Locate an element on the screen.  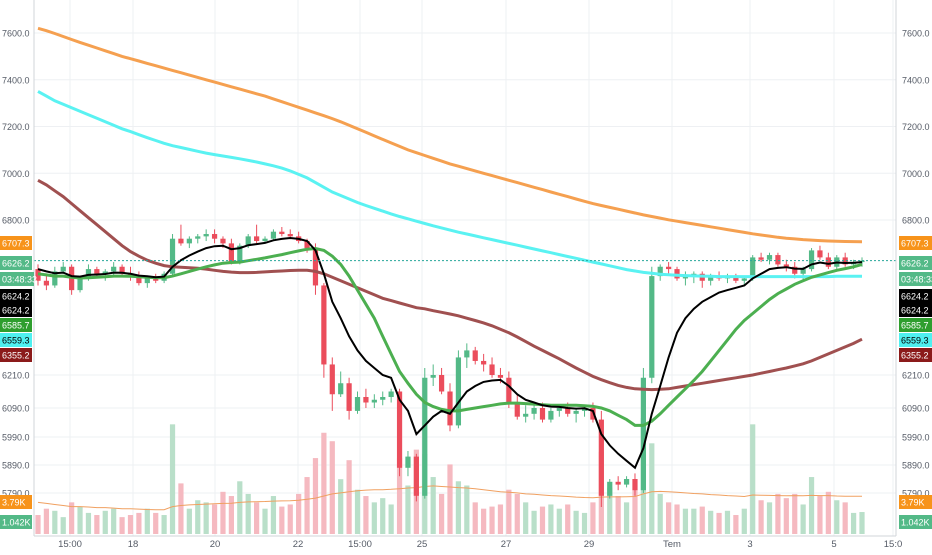
price-badge-label: 6624.2 is located at coordinates (16, 297).